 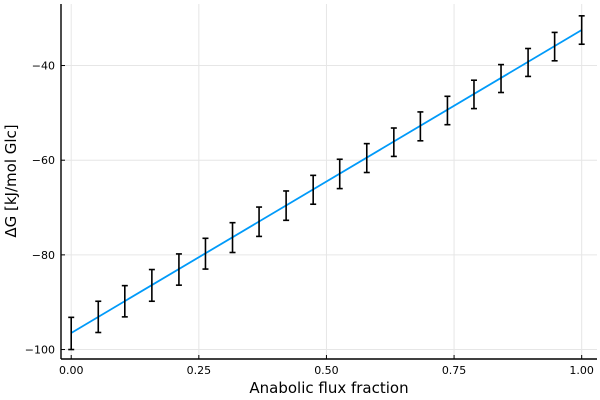 I want to click on x-tick-label: 0.75, so click(x=454, y=370).